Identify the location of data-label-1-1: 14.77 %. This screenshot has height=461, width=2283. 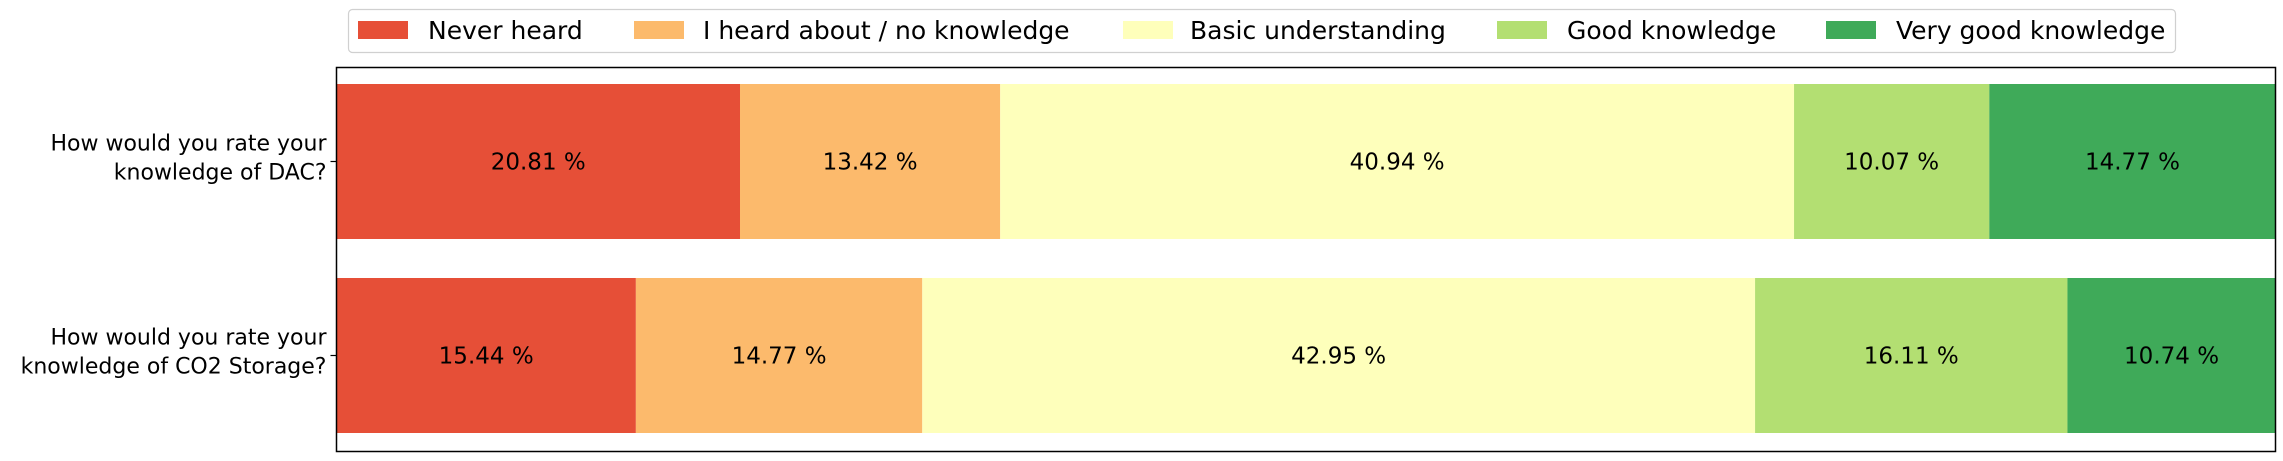
(779, 357).